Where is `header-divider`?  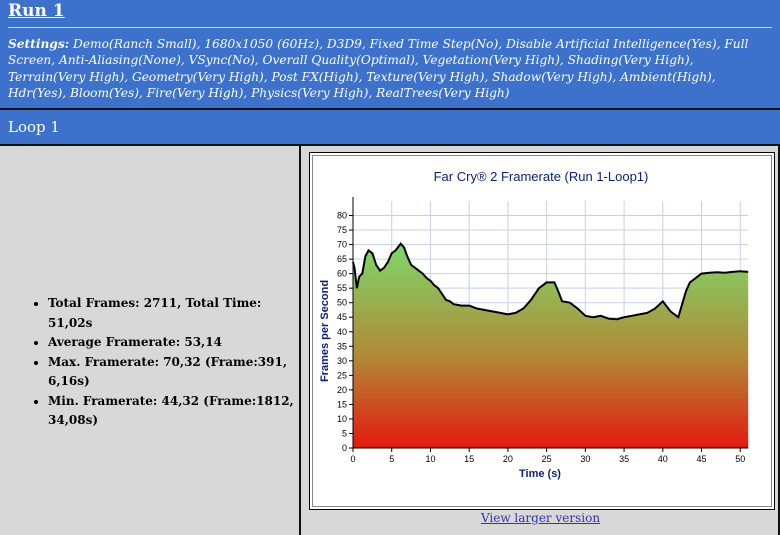
header-divider is located at coordinates (390, 109).